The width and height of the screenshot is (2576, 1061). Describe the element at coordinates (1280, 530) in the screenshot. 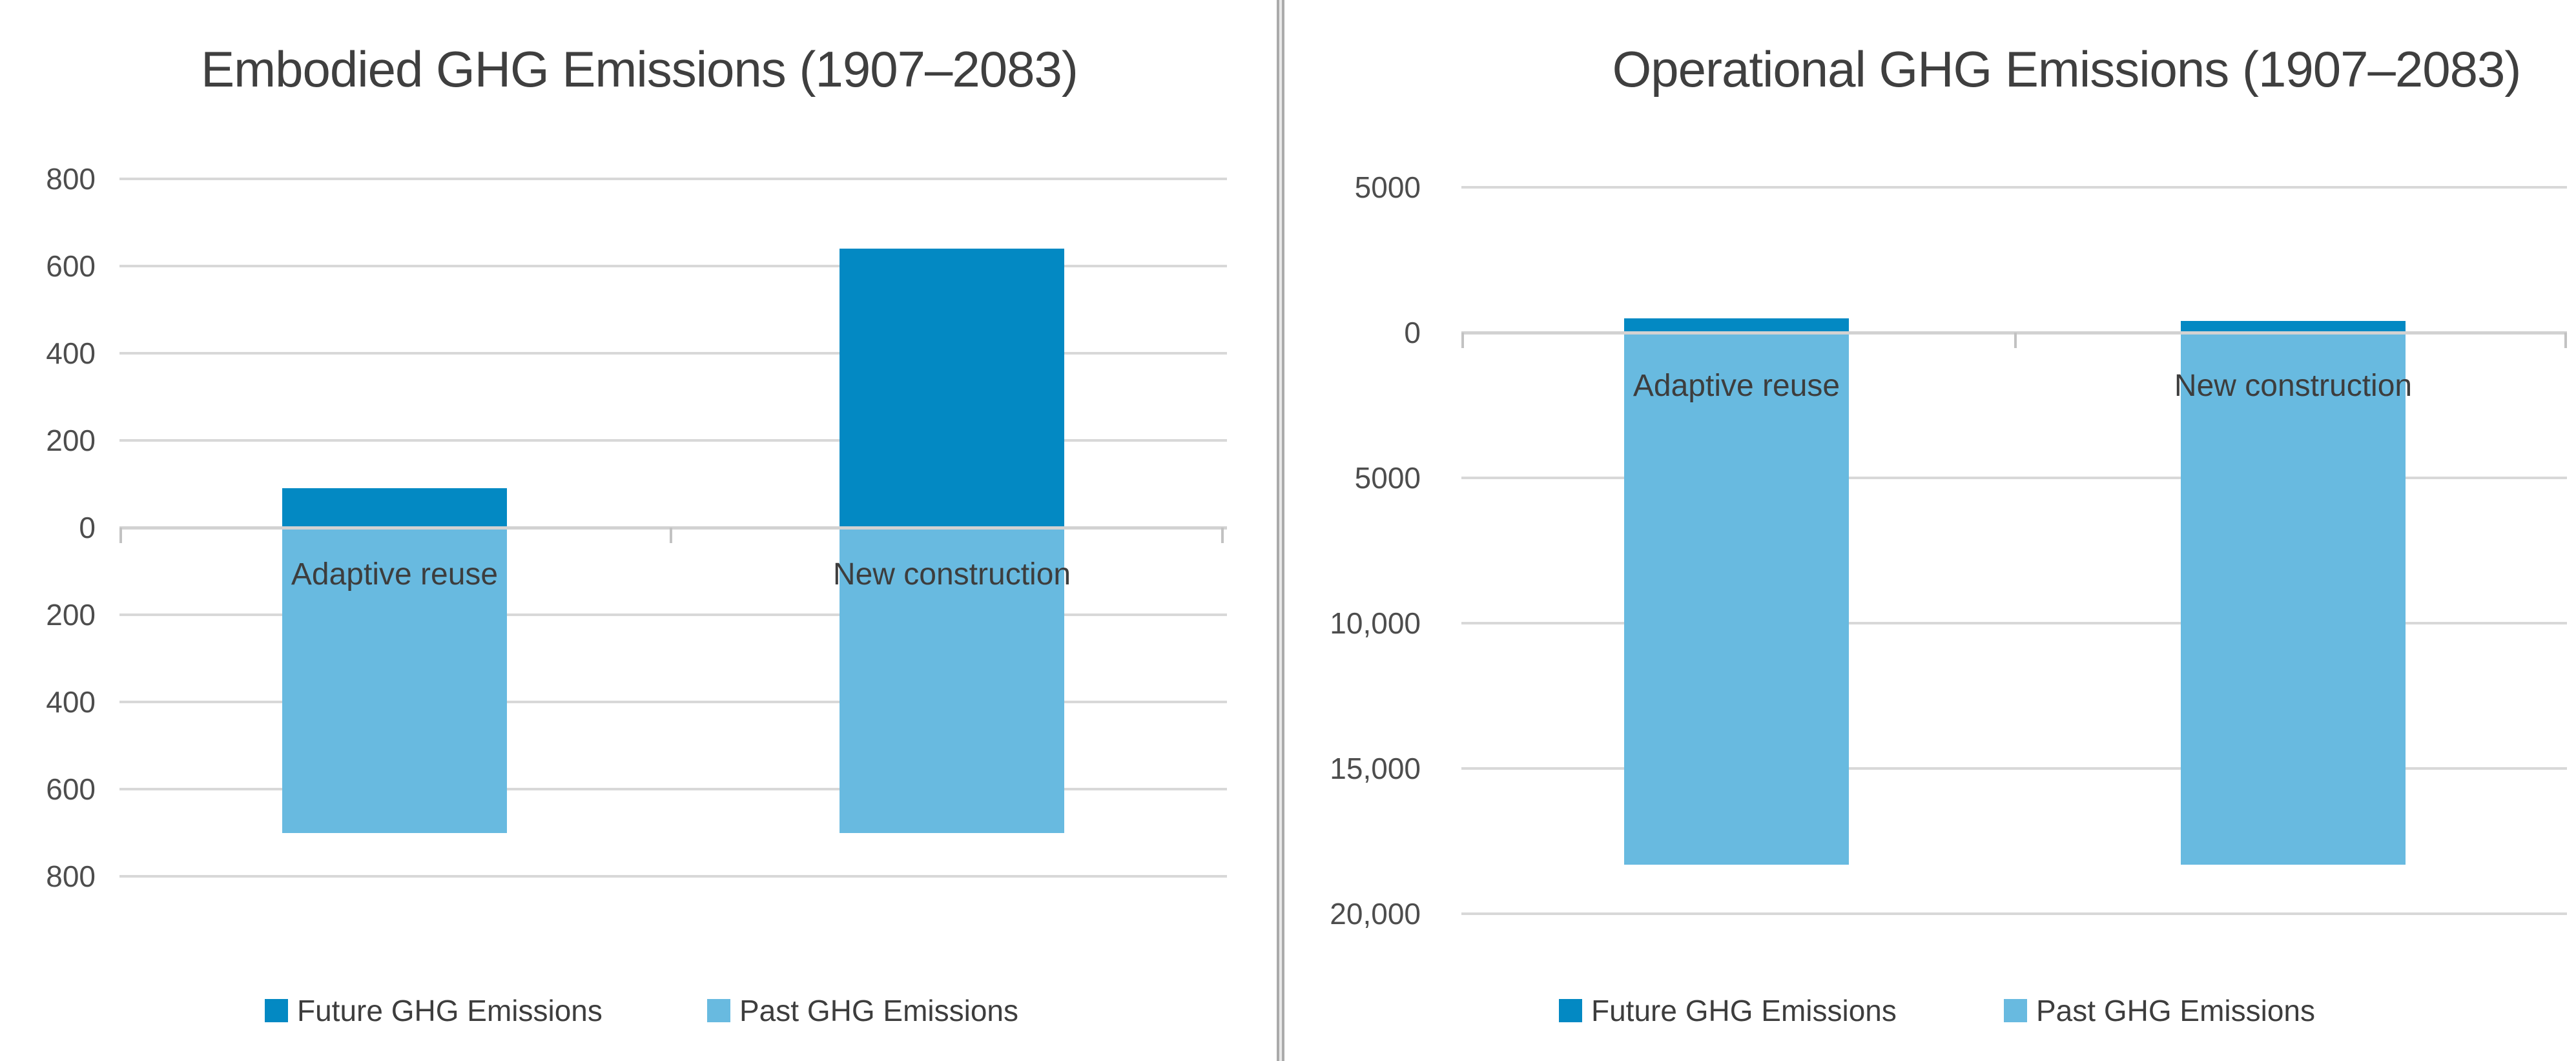

I see `panel-divider` at that location.